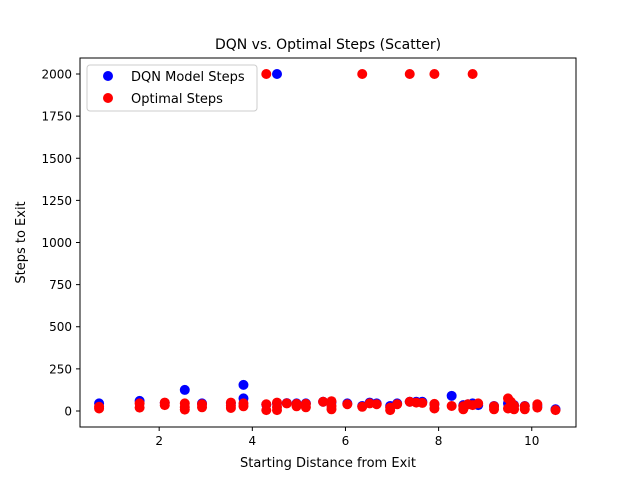 This screenshot has height=484, width=640. I want to click on y-tick-label: 1250, so click(56, 201).